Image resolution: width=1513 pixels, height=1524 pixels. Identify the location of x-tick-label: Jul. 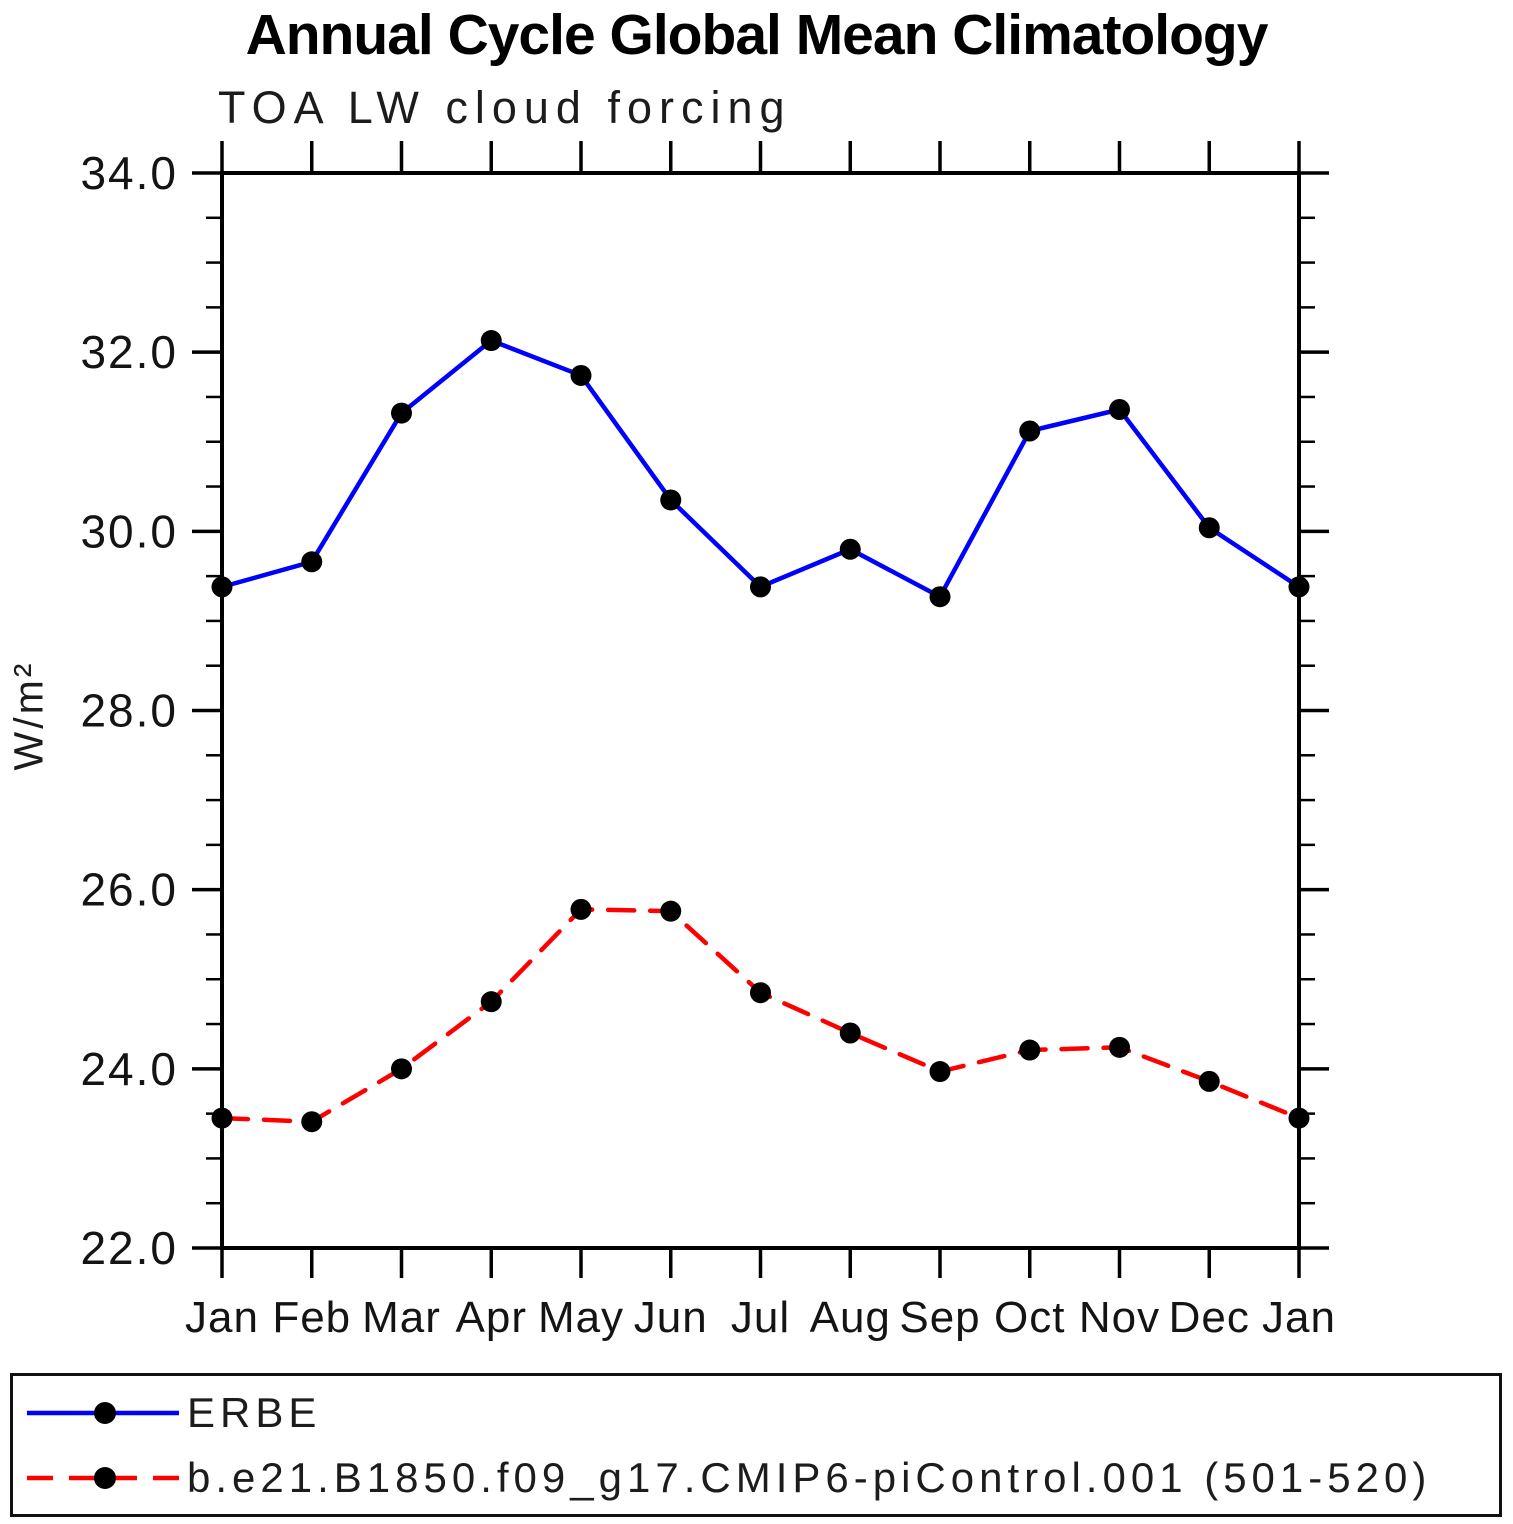
(760, 1317).